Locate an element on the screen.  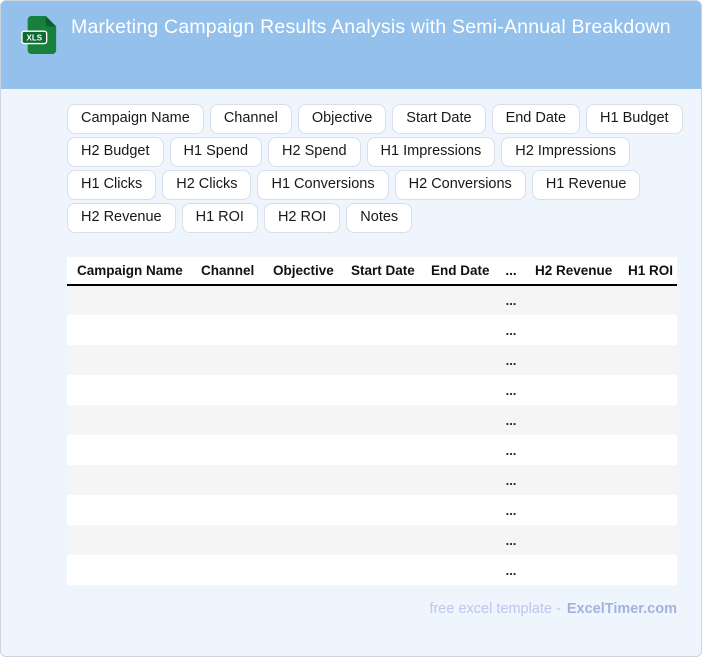
footer-text: free excel template - is located at coordinates (495, 609).